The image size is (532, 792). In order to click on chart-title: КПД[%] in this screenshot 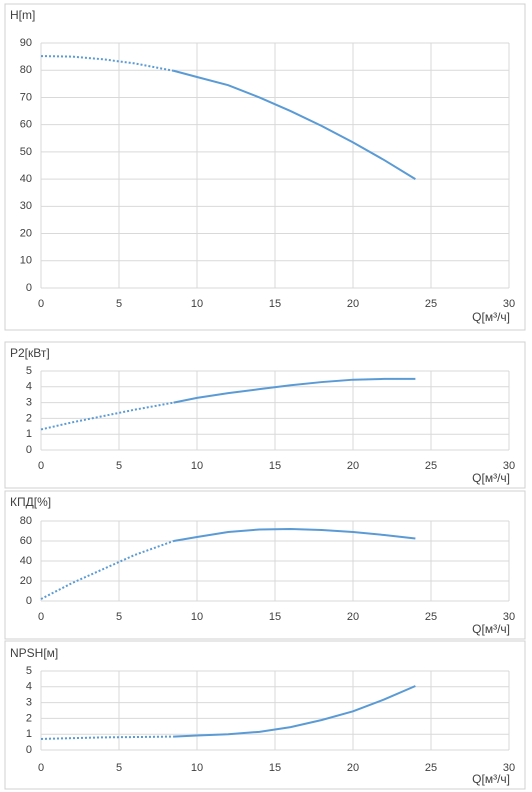, I will do `click(30, 502)`.